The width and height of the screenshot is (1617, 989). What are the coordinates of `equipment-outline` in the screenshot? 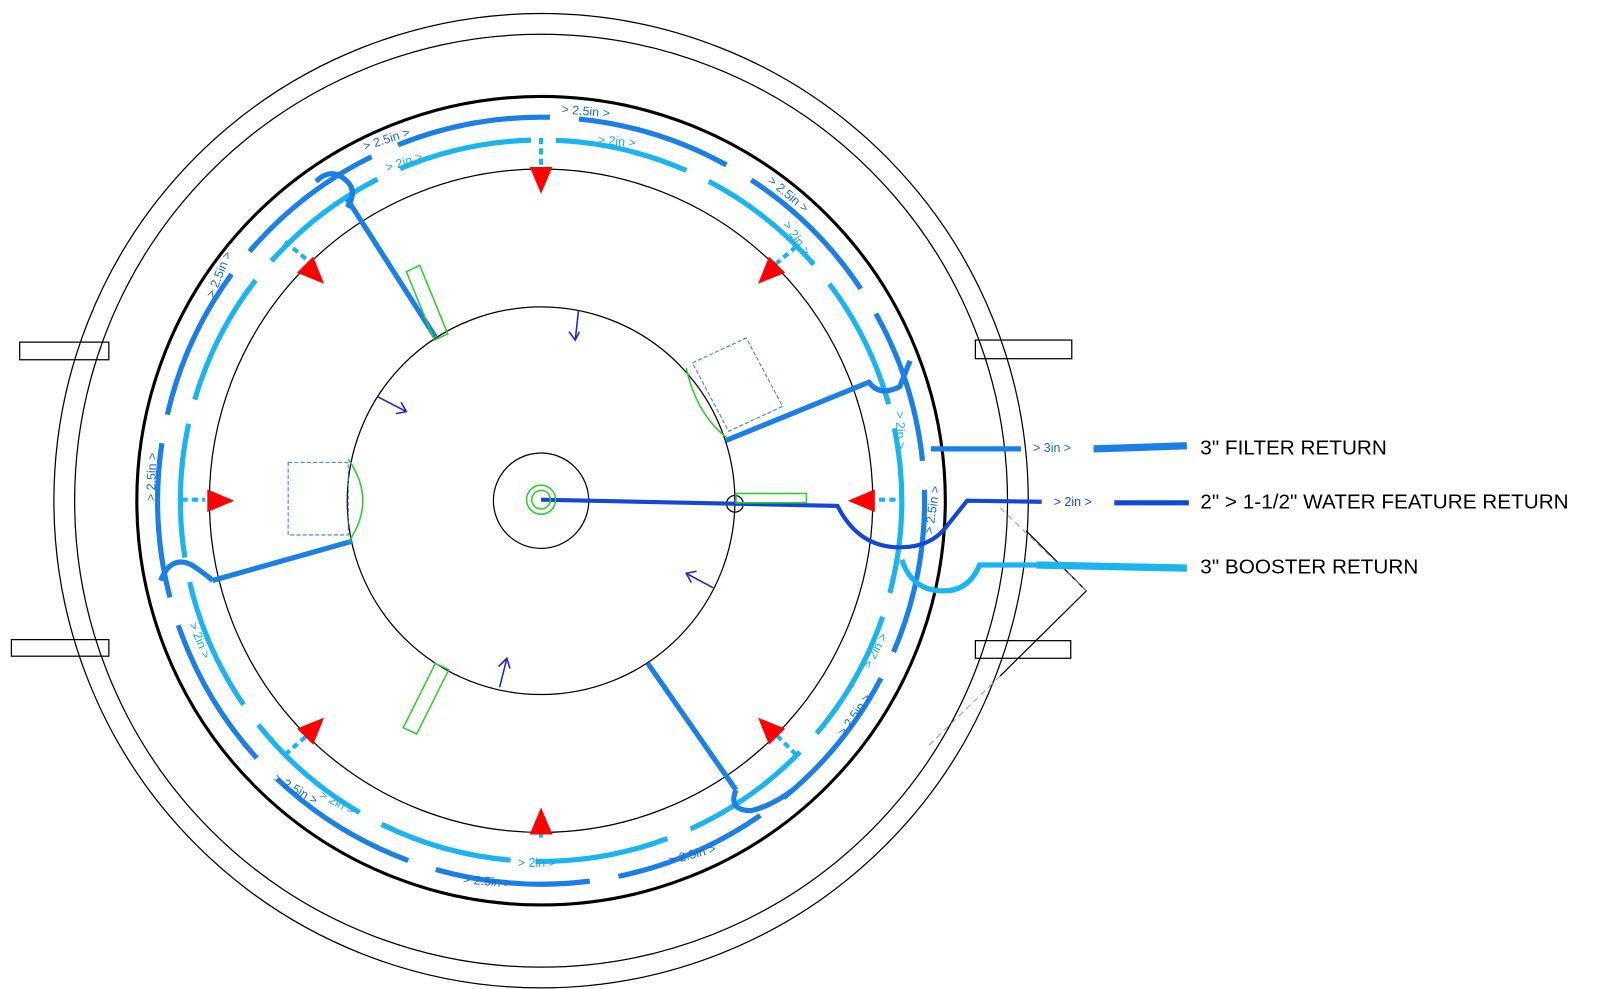 It's located at (1043, 603).